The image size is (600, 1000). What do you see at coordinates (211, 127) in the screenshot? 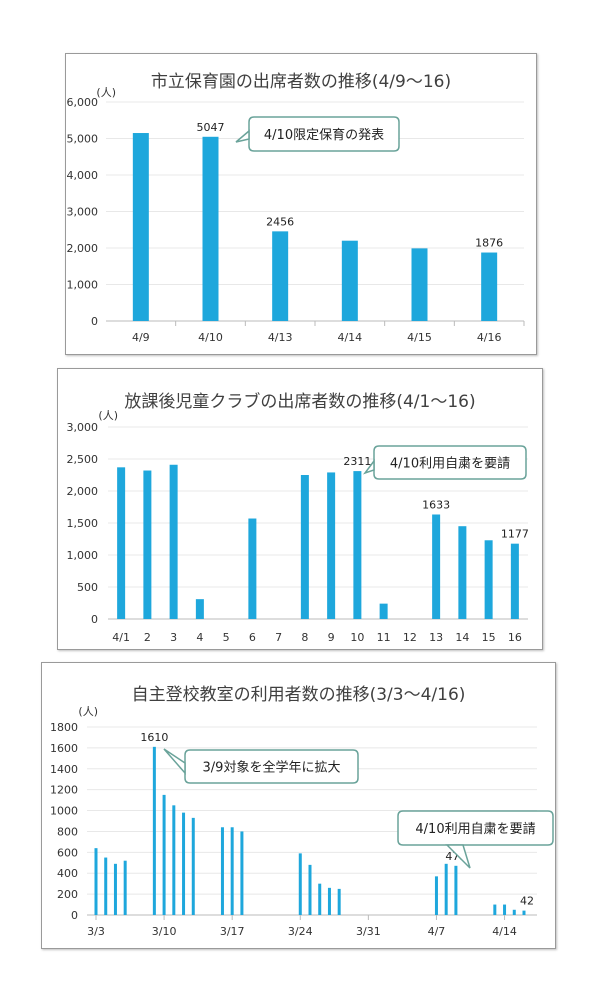
I see `data-label: 5047` at bounding box center [211, 127].